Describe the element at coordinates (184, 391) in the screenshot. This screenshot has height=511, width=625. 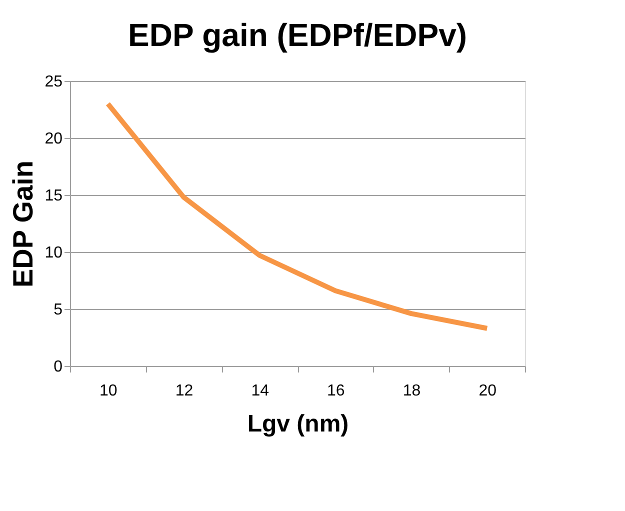
I see `x-tick-label: 12` at that location.